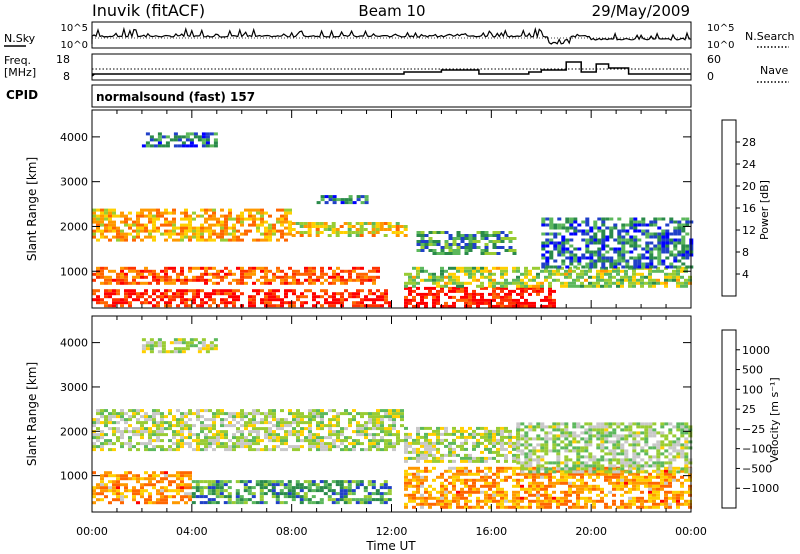  Describe the element at coordinates (756, 350) in the screenshot. I see `colorbar-tick-label: 1000` at that location.